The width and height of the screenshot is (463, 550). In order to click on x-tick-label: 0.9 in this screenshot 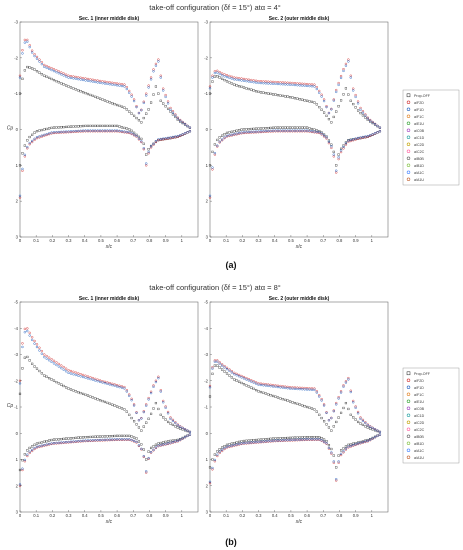, I will do `click(356, 240)`.